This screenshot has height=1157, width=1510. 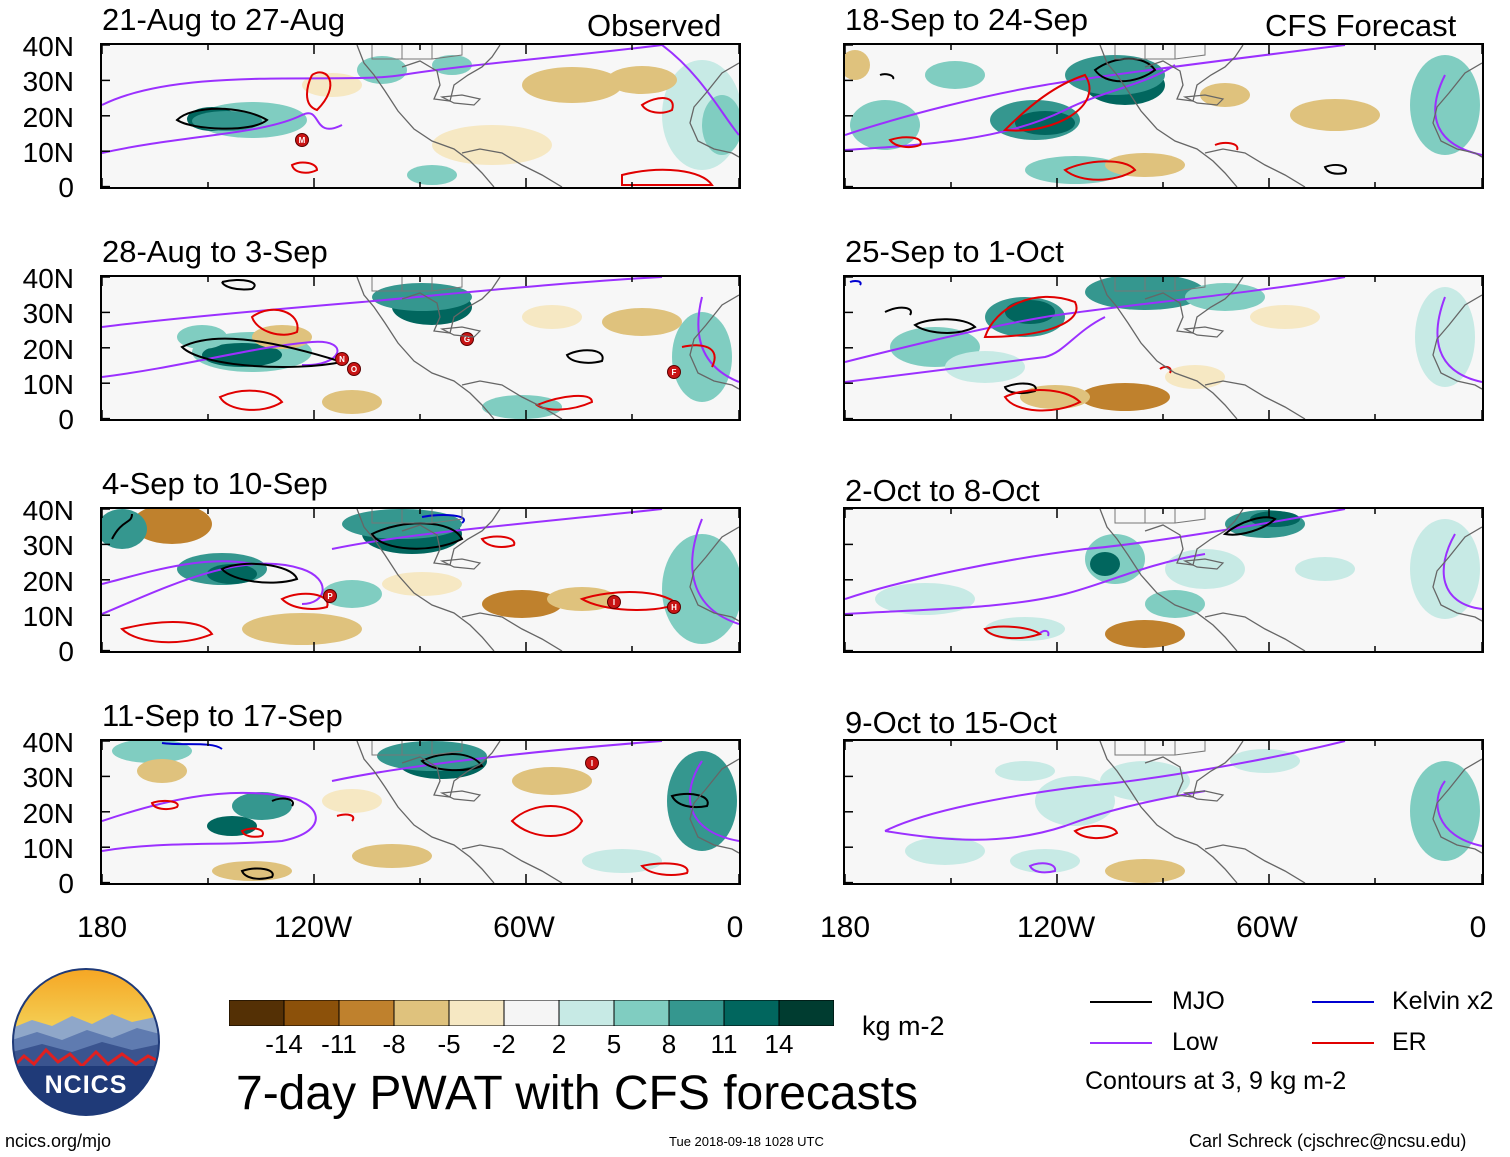 I want to click on storm-marker-label: N, so click(x=342, y=359).